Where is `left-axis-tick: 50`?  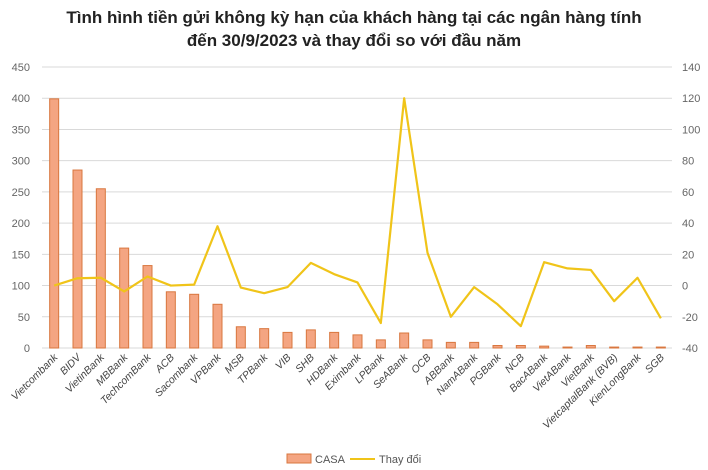
left-axis-tick: 50 is located at coordinates (24, 318).